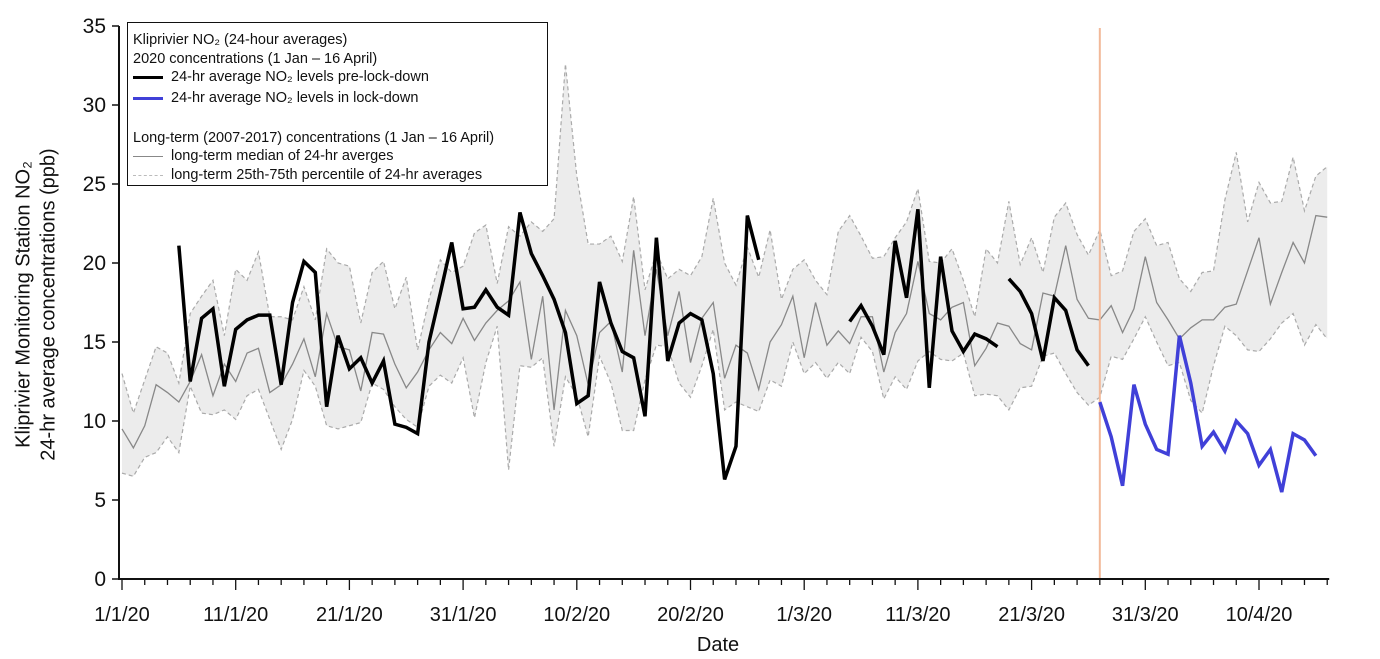 The image size is (1380, 659). I want to click on legend-item-median: long-term median of 24-hr averges, so click(263, 156).